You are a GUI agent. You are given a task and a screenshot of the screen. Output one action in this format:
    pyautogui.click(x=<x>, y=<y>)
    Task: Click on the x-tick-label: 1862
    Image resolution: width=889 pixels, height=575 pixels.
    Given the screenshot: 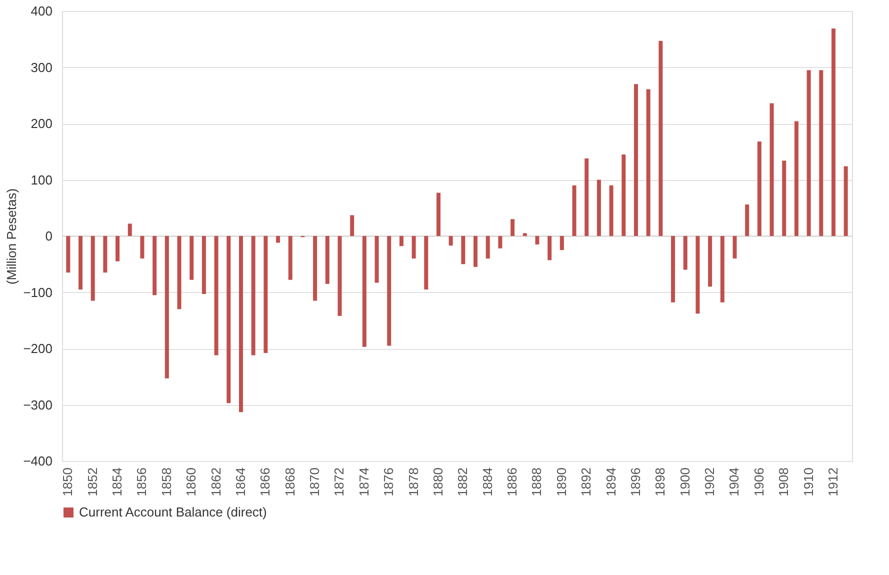 What is the action you would take?
    pyautogui.click(x=216, y=482)
    